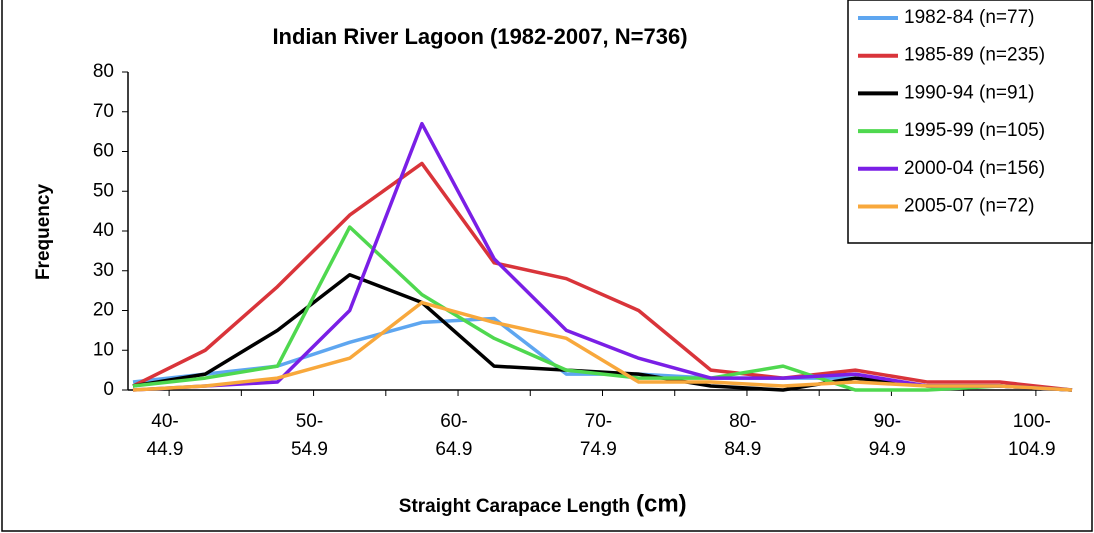  I want to click on legend-box, so click(970, 122).